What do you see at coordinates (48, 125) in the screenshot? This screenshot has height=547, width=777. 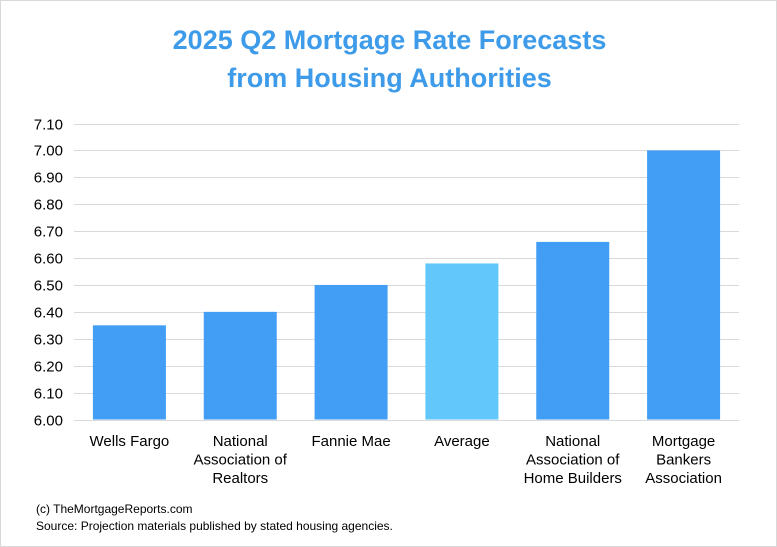 I see `y-tick-label: 7.10` at bounding box center [48, 125].